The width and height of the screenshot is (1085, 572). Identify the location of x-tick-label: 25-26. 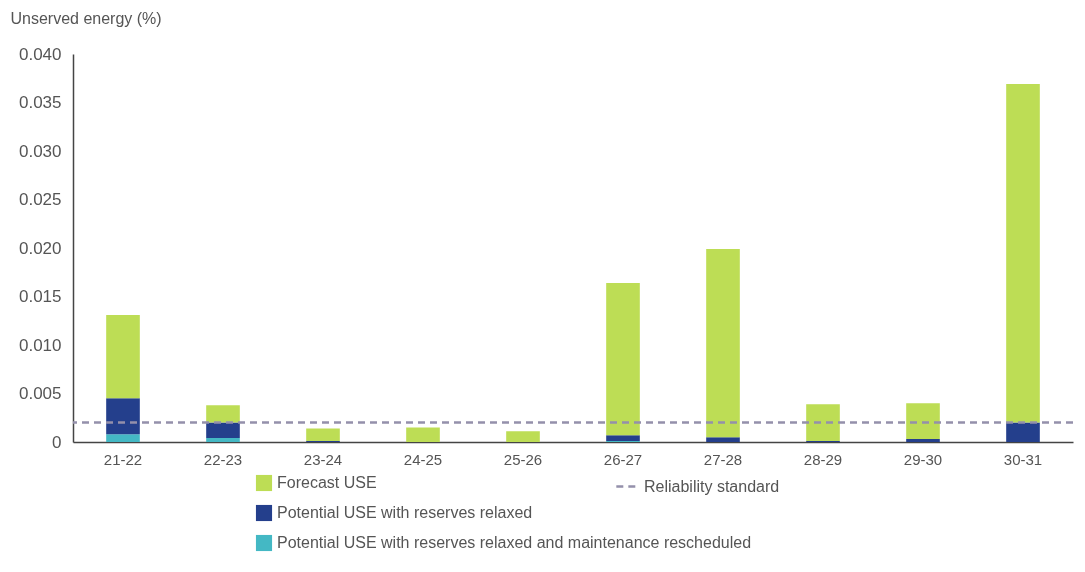
(523, 459).